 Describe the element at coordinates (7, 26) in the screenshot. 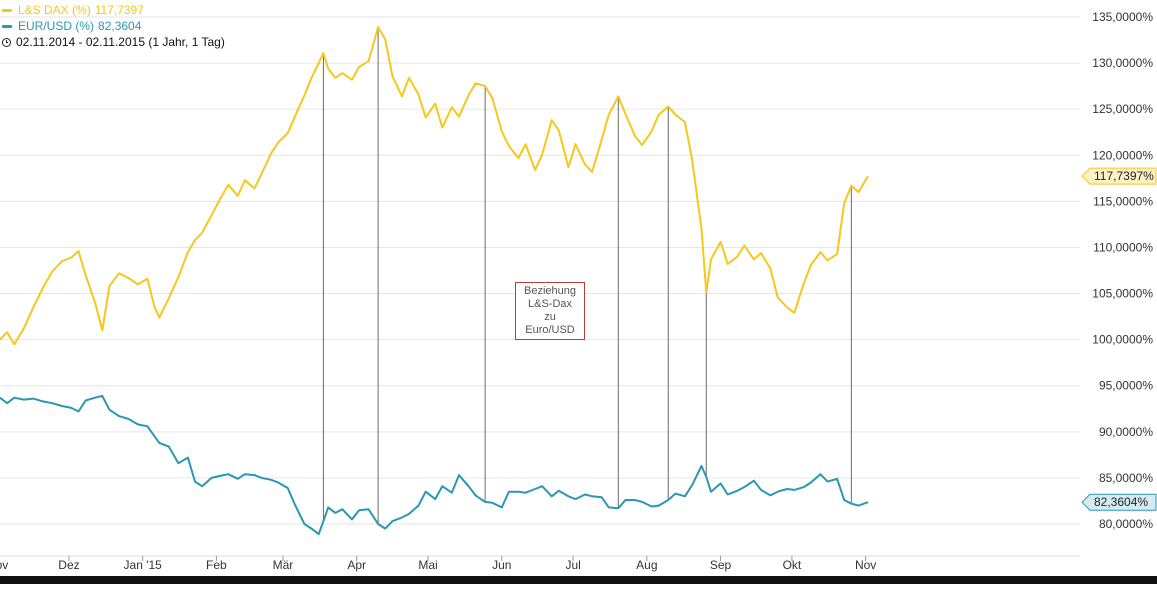

I see `eurusd-swatch` at that location.